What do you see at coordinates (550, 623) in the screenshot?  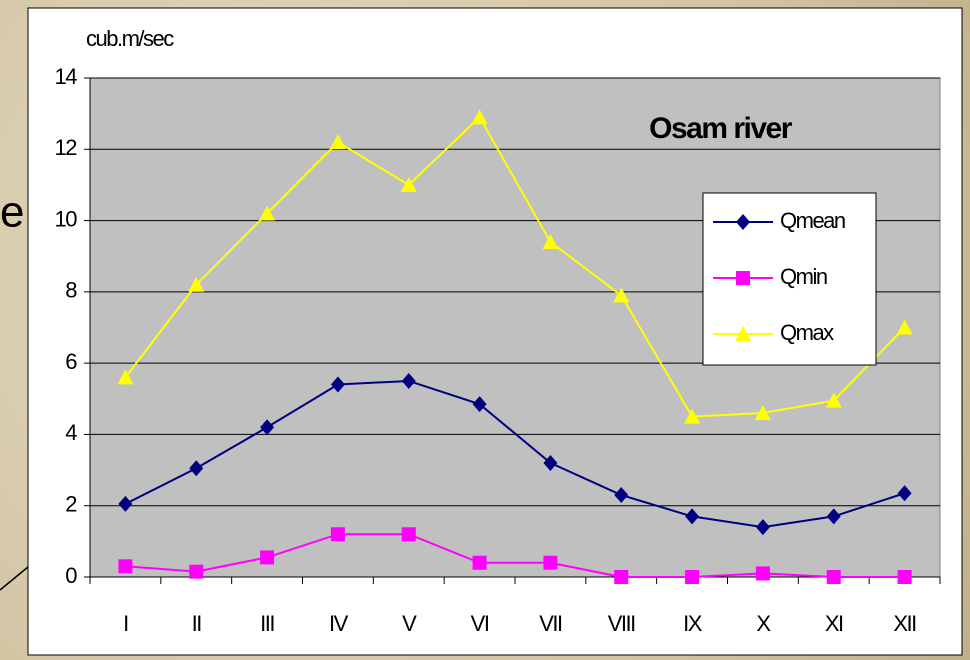 I see `x-tick-label: VII` at bounding box center [550, 623].